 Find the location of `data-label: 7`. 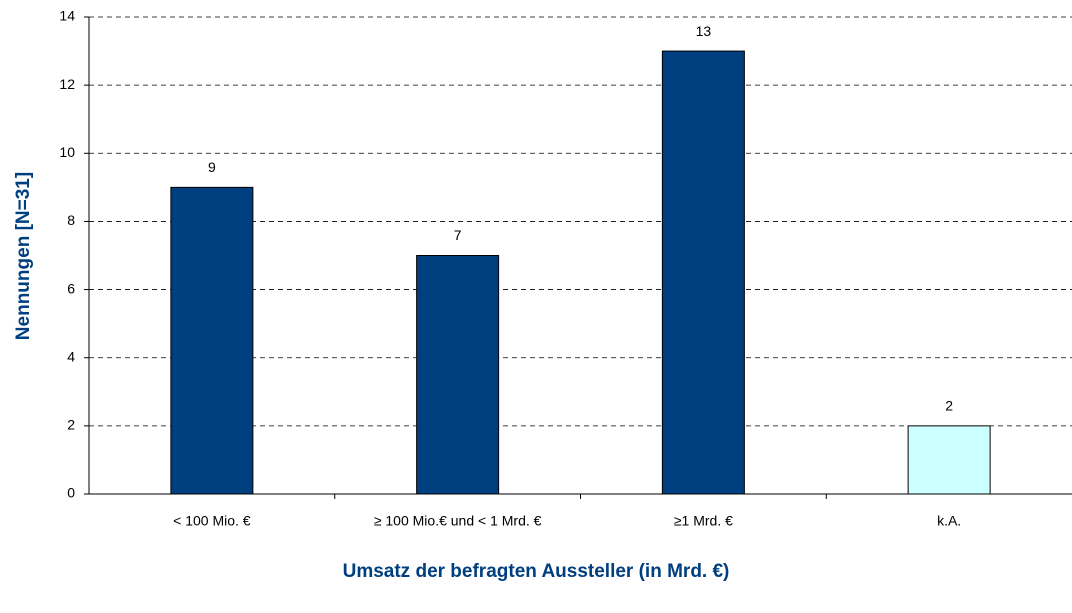

data-label: 7 is located at coordinates (458, 235).